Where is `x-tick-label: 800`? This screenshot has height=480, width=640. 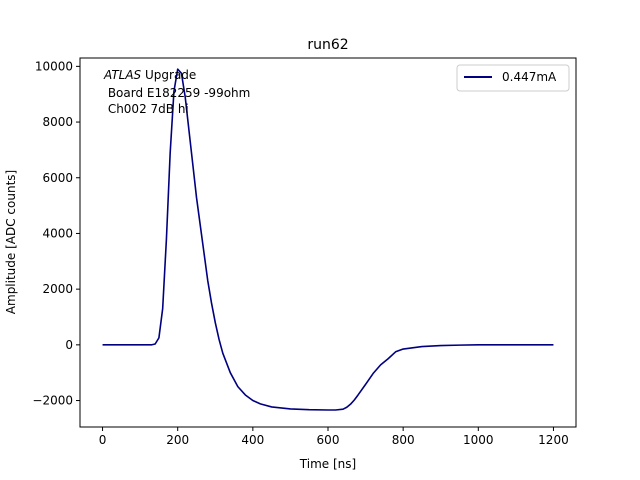
x-tick-label: 800 is located at coordinates (403, 440).